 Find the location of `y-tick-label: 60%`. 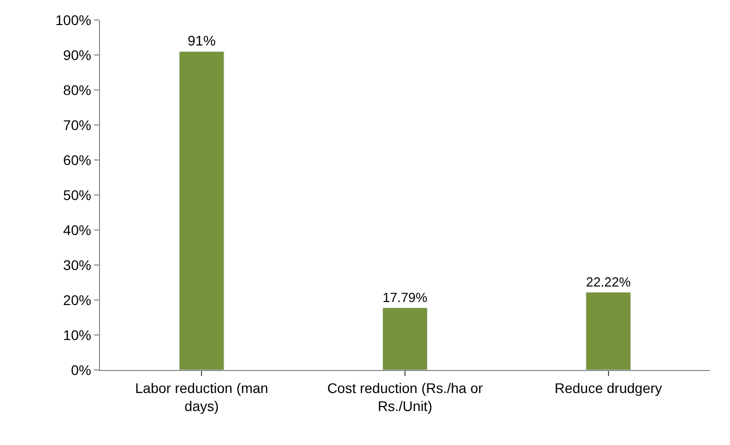

y-tick-label: 60% is located at coordinates (77, 160).